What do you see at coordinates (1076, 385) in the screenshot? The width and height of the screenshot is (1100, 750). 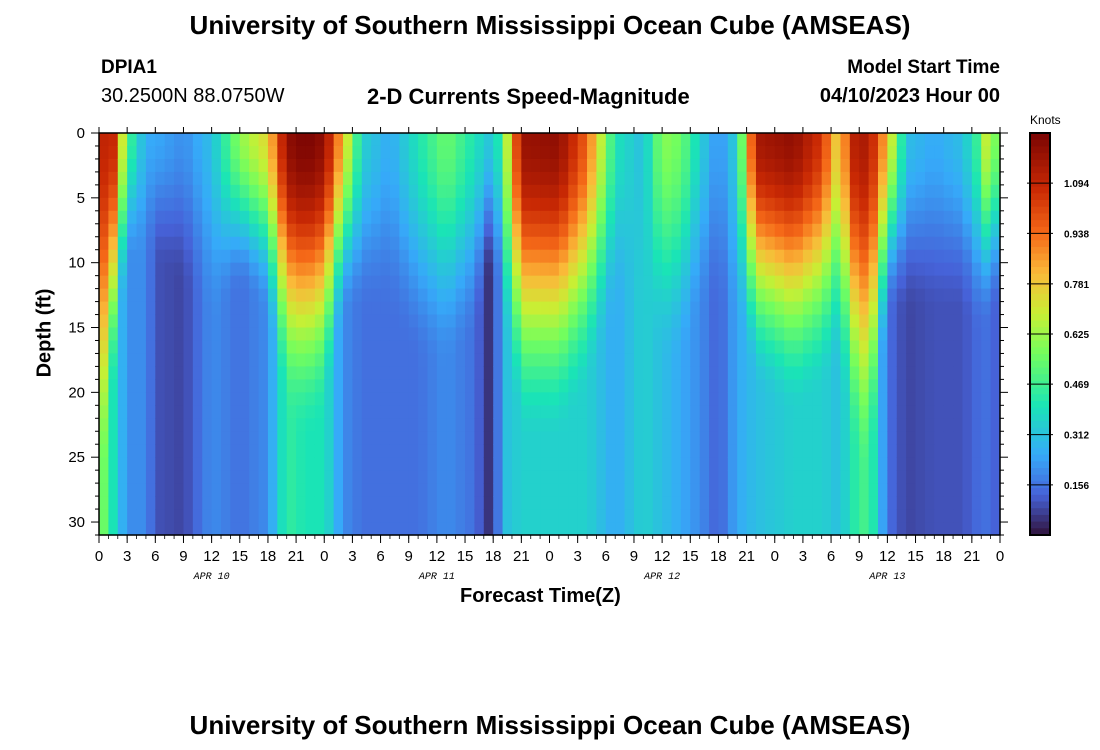 I see `colorbar-tick-label: 0.469` at bounding box center [1076, 385].